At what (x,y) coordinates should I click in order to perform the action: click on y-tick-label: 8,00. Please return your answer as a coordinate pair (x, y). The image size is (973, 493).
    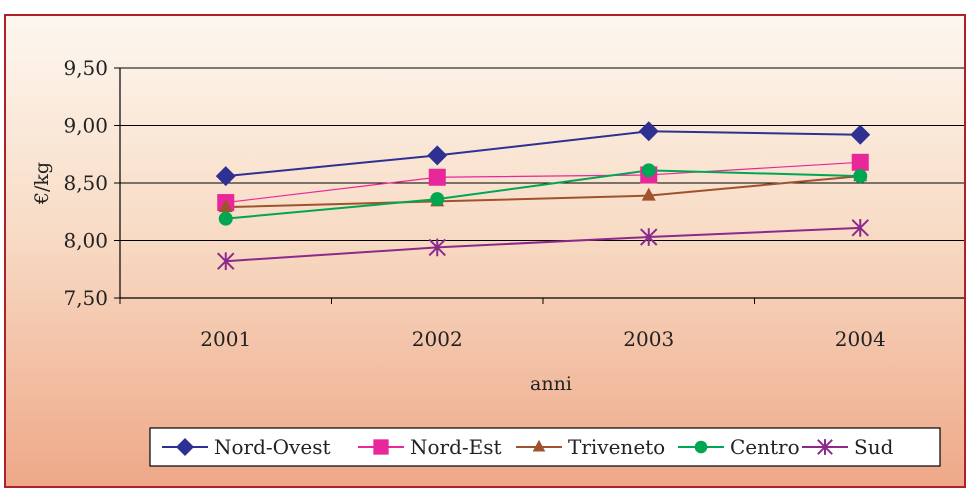
    Looking at the image, I should click on (85, 241).